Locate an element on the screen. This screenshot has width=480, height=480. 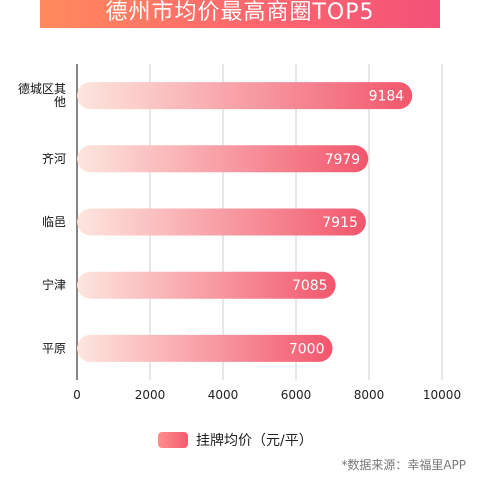
legend-label: 挂牌均价（元/平） is located at coordinates (254, 441).